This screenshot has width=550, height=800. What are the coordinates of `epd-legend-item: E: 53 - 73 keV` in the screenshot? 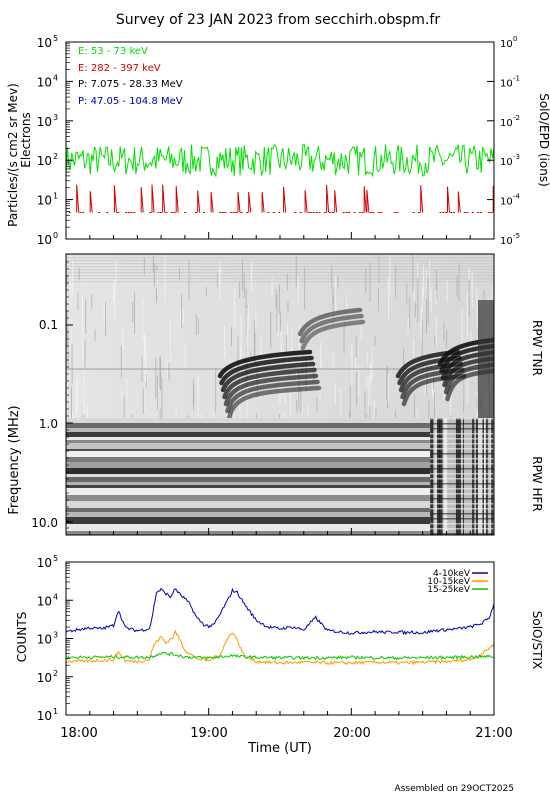 It's located at (113, 51).